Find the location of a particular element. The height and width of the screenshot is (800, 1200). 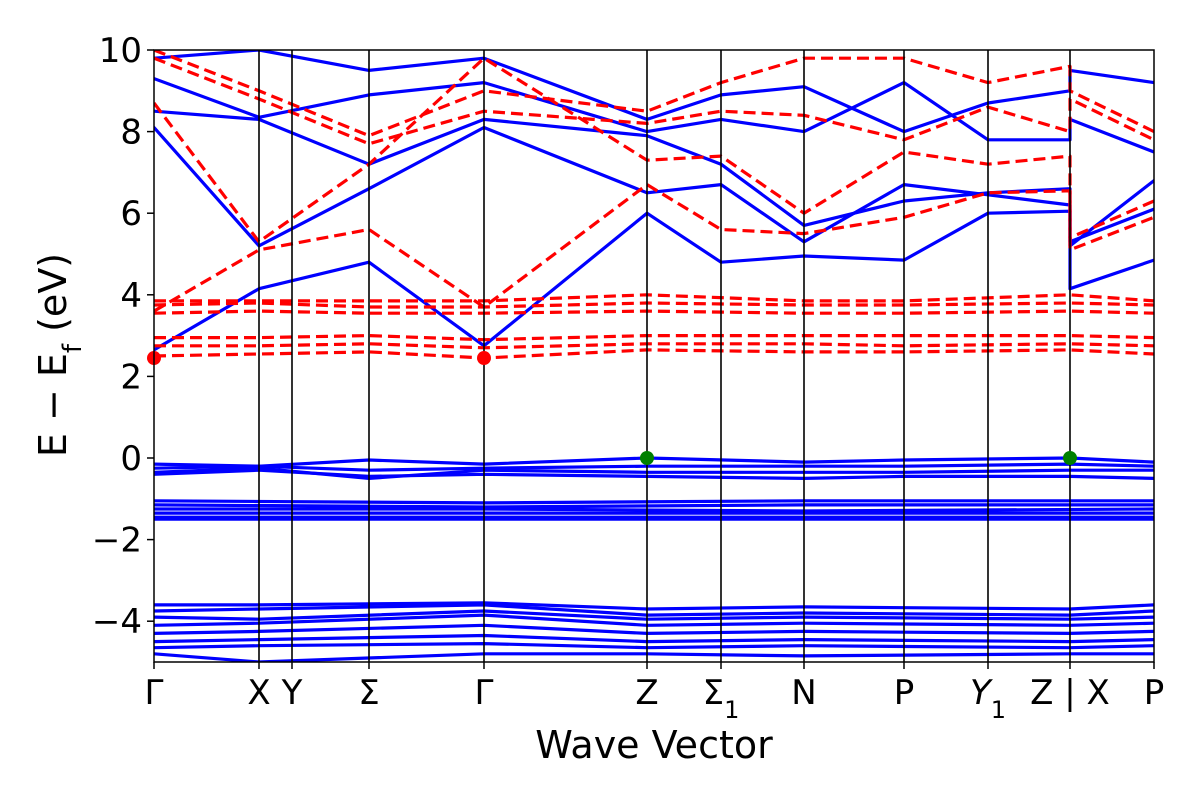

y-axis-title-main: E − E is located at coordinates (53, 405).